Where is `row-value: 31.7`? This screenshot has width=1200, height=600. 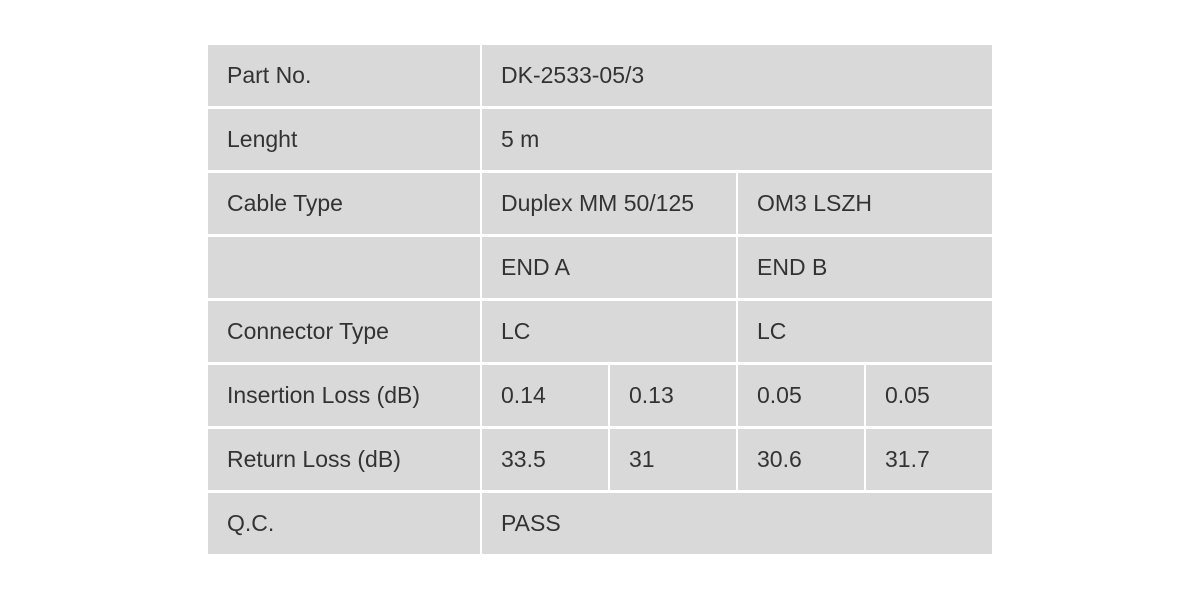 row-value: 31.7 is located at coordinates (929, 459).